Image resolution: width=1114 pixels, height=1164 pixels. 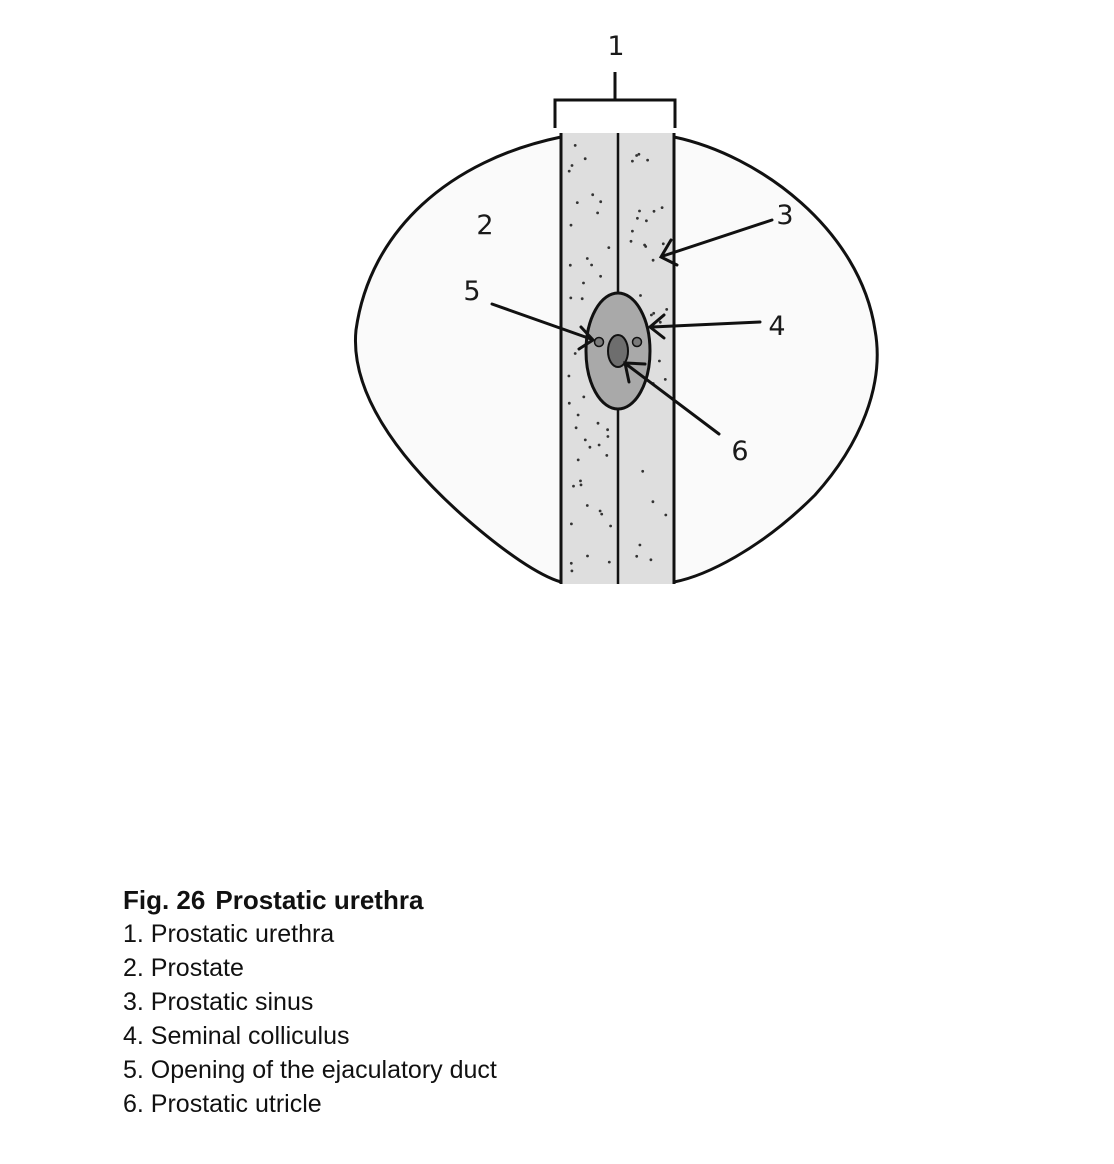 I want to click on legend-item: 5. Opening of the ejaculatory duct, so click(x=310, y=1070).